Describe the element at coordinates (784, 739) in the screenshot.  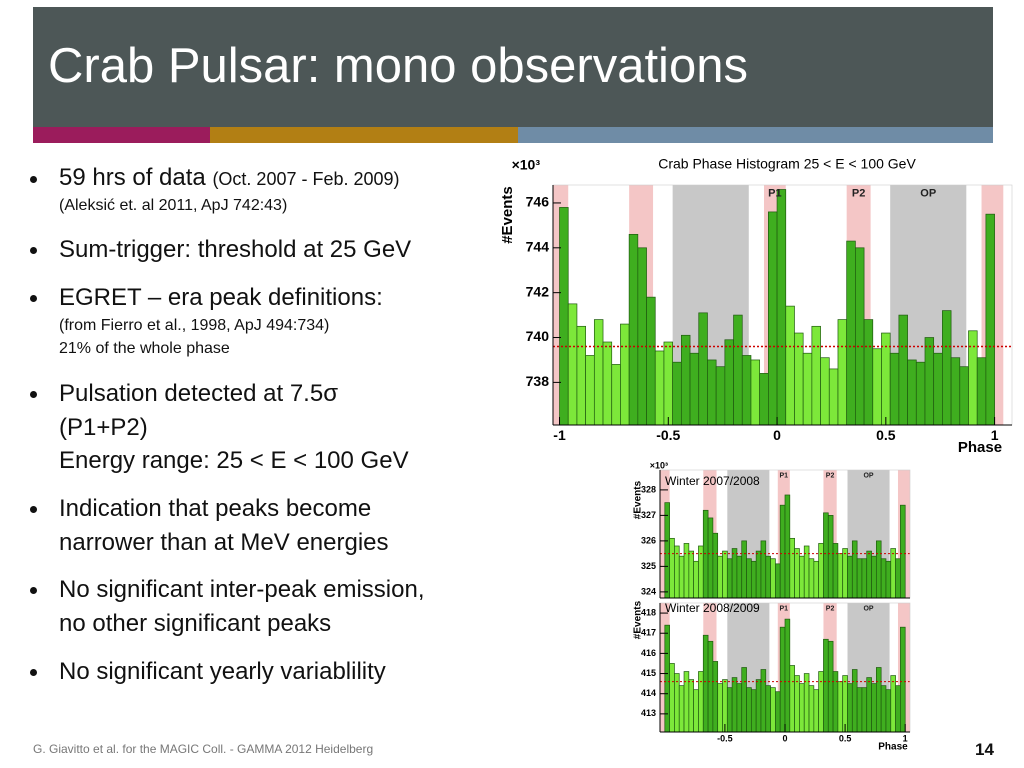
I see `x-tick-label: 0` at that location.